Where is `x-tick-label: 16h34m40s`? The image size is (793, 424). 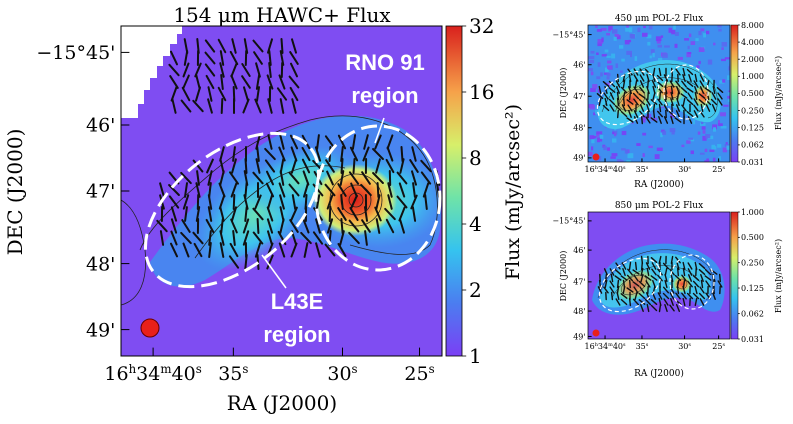
x-tick-label: 16h34m40s is located at coordinates (152, 373).